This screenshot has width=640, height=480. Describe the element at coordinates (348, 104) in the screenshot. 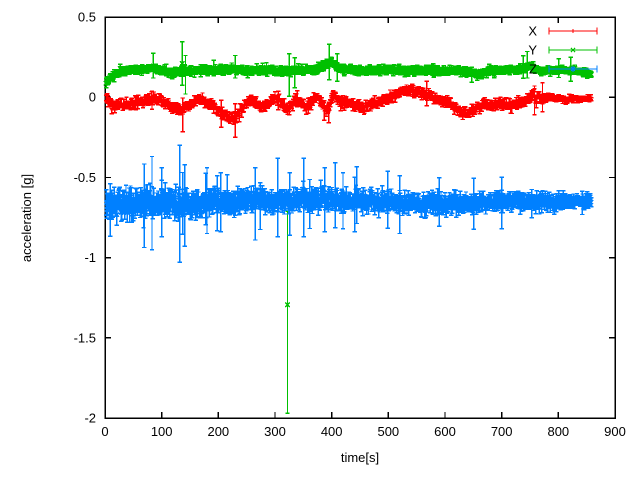

I see `series-X-markers` at that location.